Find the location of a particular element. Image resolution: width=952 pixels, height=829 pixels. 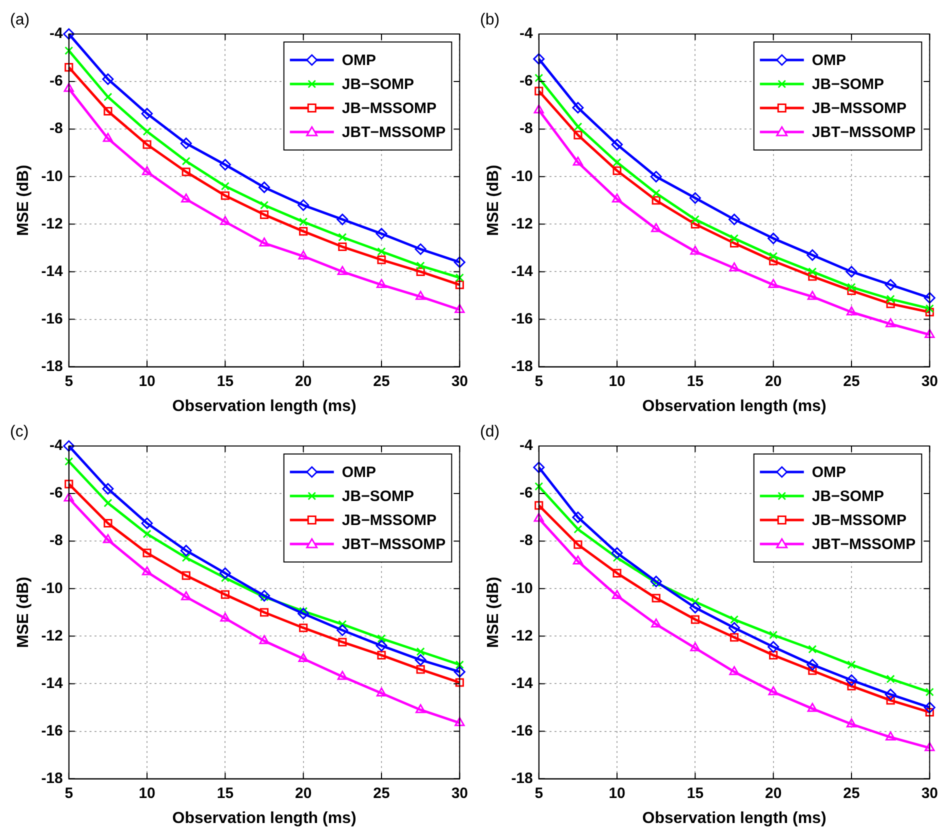

text: (b) is located at coordinates (490, 19).